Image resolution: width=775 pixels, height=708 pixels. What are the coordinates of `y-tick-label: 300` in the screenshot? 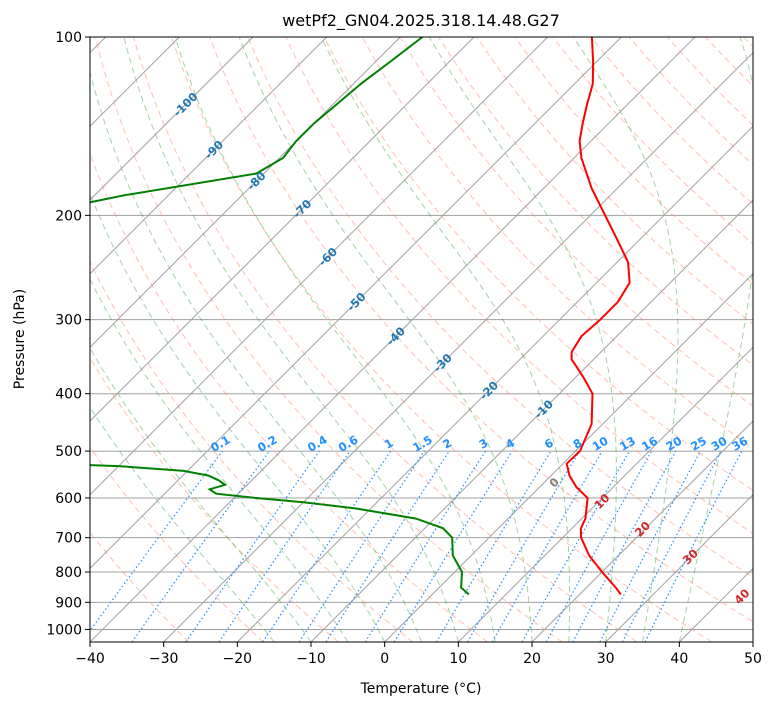 It's located at (68, 321).